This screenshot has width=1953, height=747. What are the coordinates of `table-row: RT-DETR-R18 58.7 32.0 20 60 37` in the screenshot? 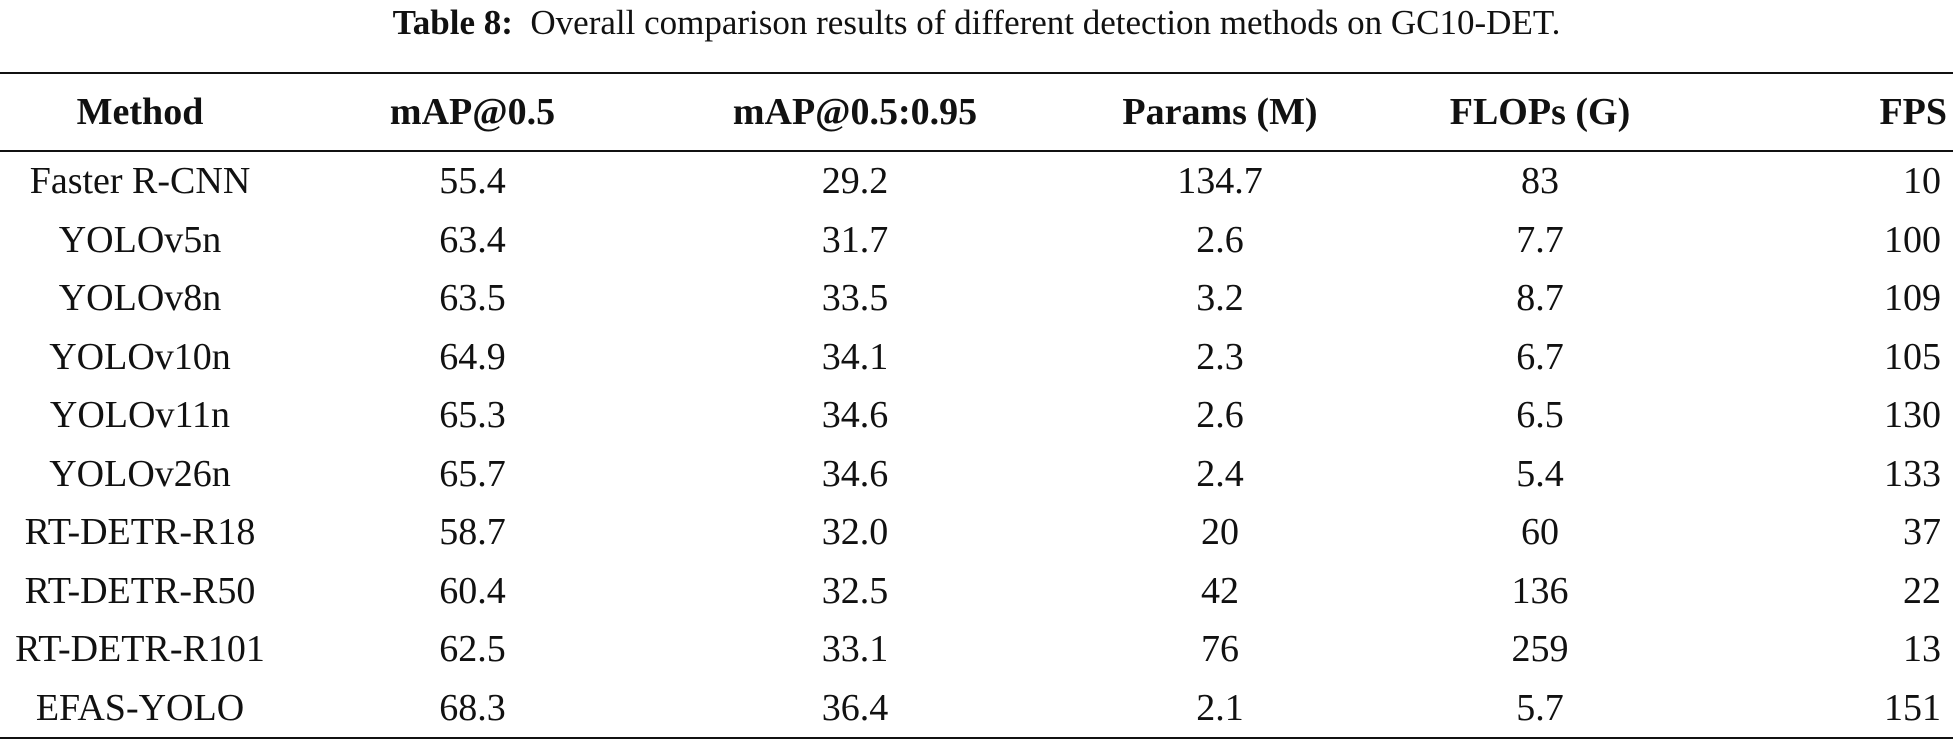 It's located at (976, 532).